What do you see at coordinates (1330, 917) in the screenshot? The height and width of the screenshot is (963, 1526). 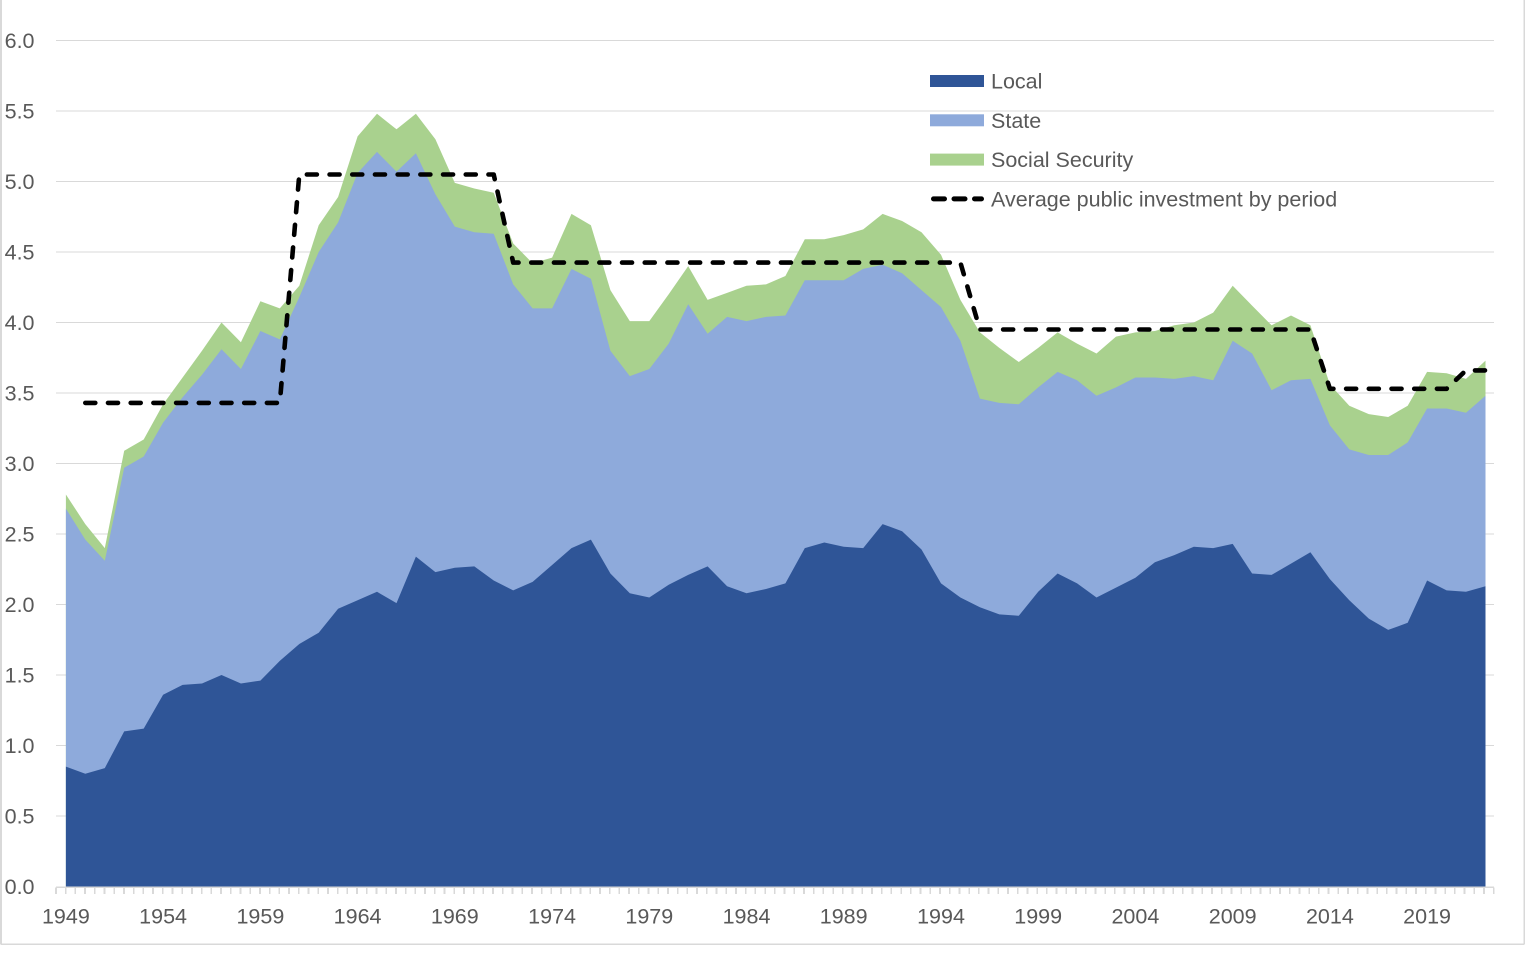 I see `svg-text: 2014` at bounding box center [1330, 917].